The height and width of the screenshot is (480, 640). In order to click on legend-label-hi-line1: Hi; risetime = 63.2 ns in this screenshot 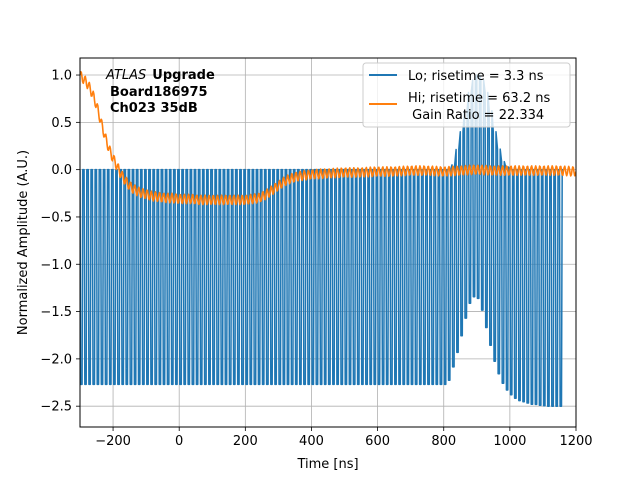, I will do `click(479, 98)`.